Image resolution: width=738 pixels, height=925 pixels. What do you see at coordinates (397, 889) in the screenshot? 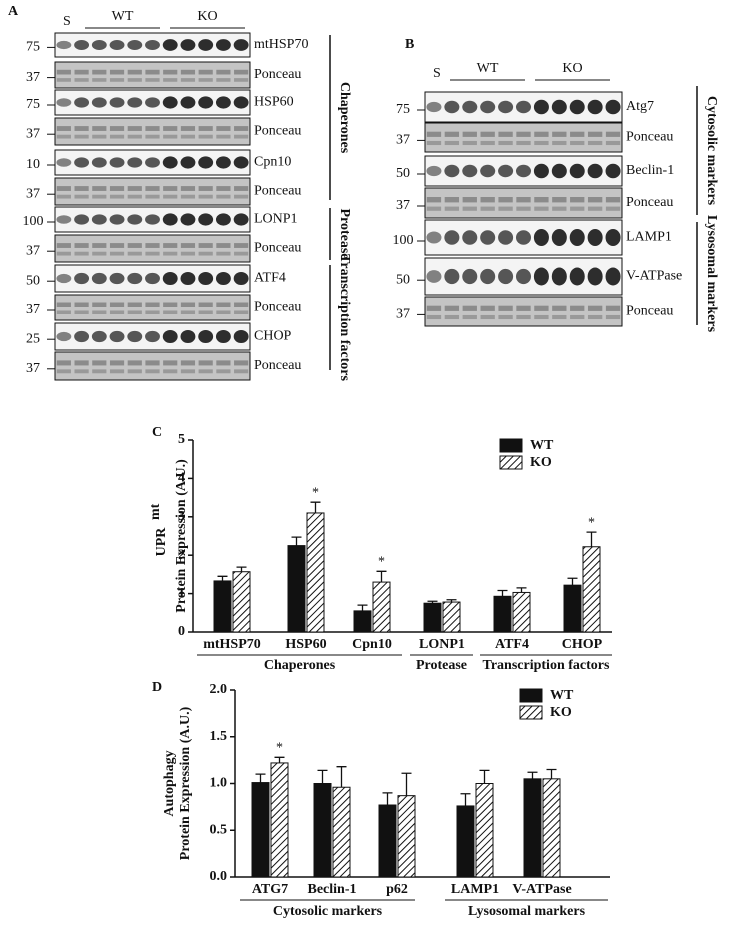
I see `x-tick-label: p62` at bounding box center [397, 889].